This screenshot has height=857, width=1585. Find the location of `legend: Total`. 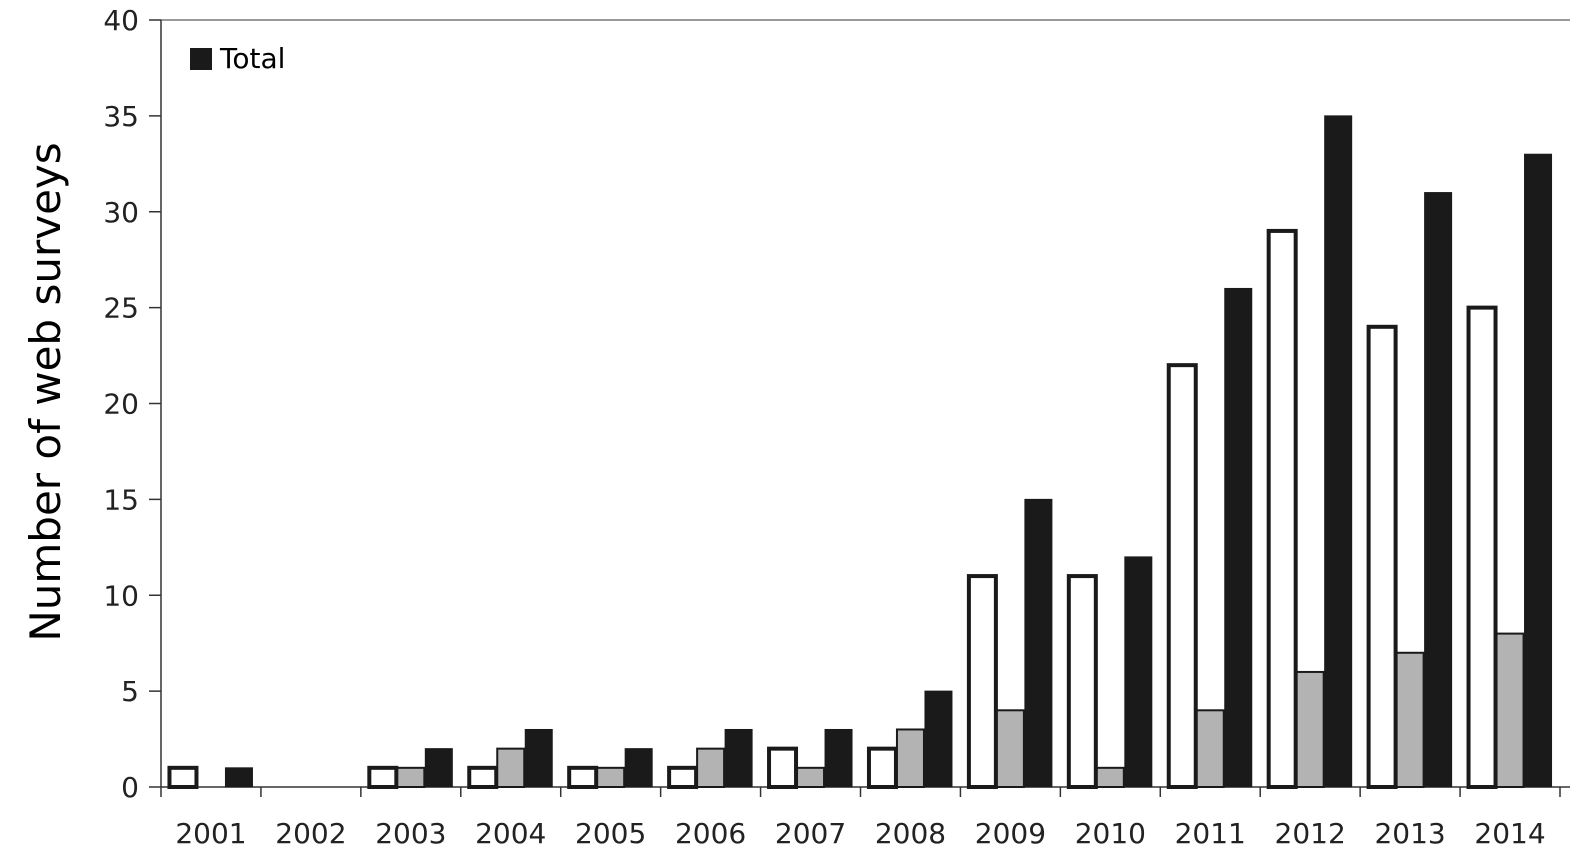

legend: Total is located at coordinates (237, 58).